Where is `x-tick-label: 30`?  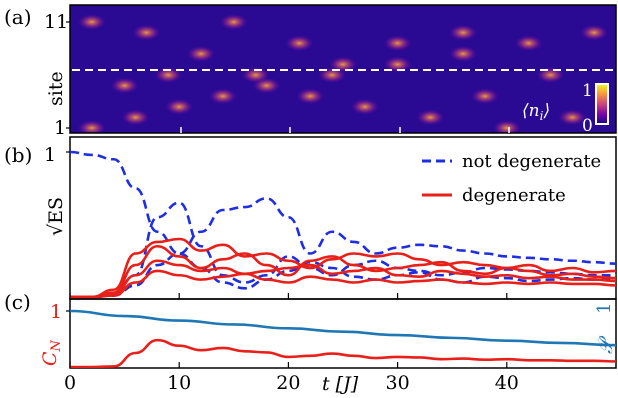
x-tick-label: 30 is located at coordinates (398, 383).